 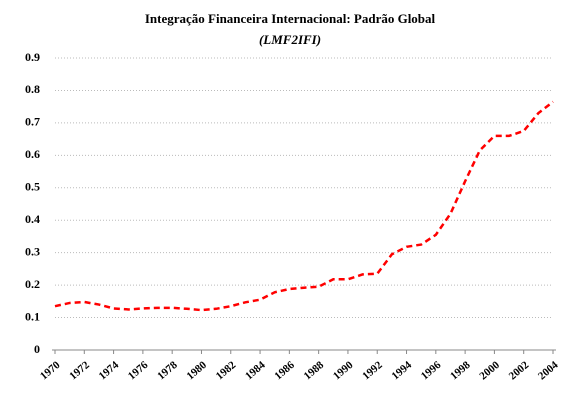 I want to click on y-tick-label: 0, so click(x=37, y=349).